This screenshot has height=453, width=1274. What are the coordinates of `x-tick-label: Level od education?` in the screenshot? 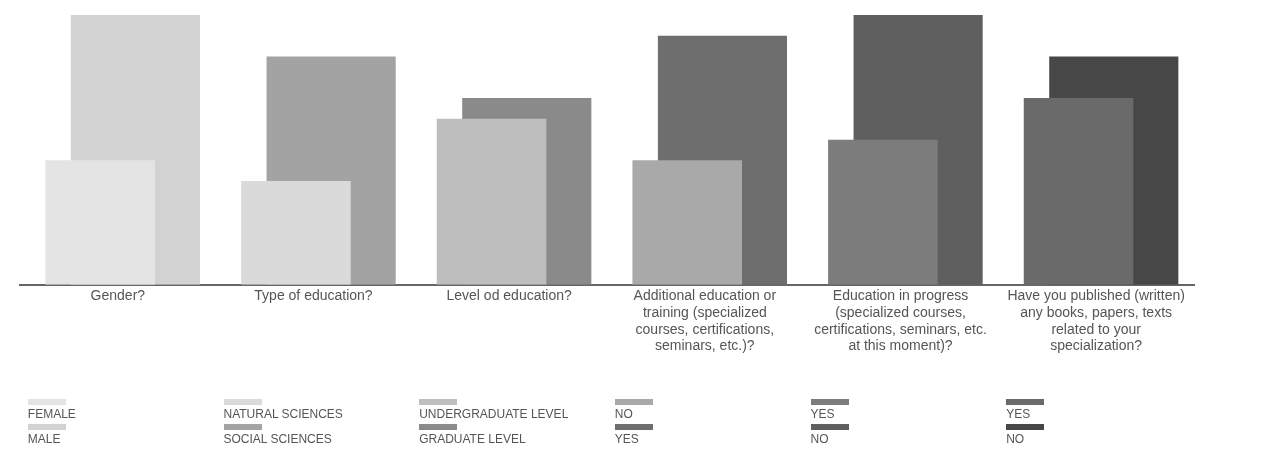 It's located at (509, 295).